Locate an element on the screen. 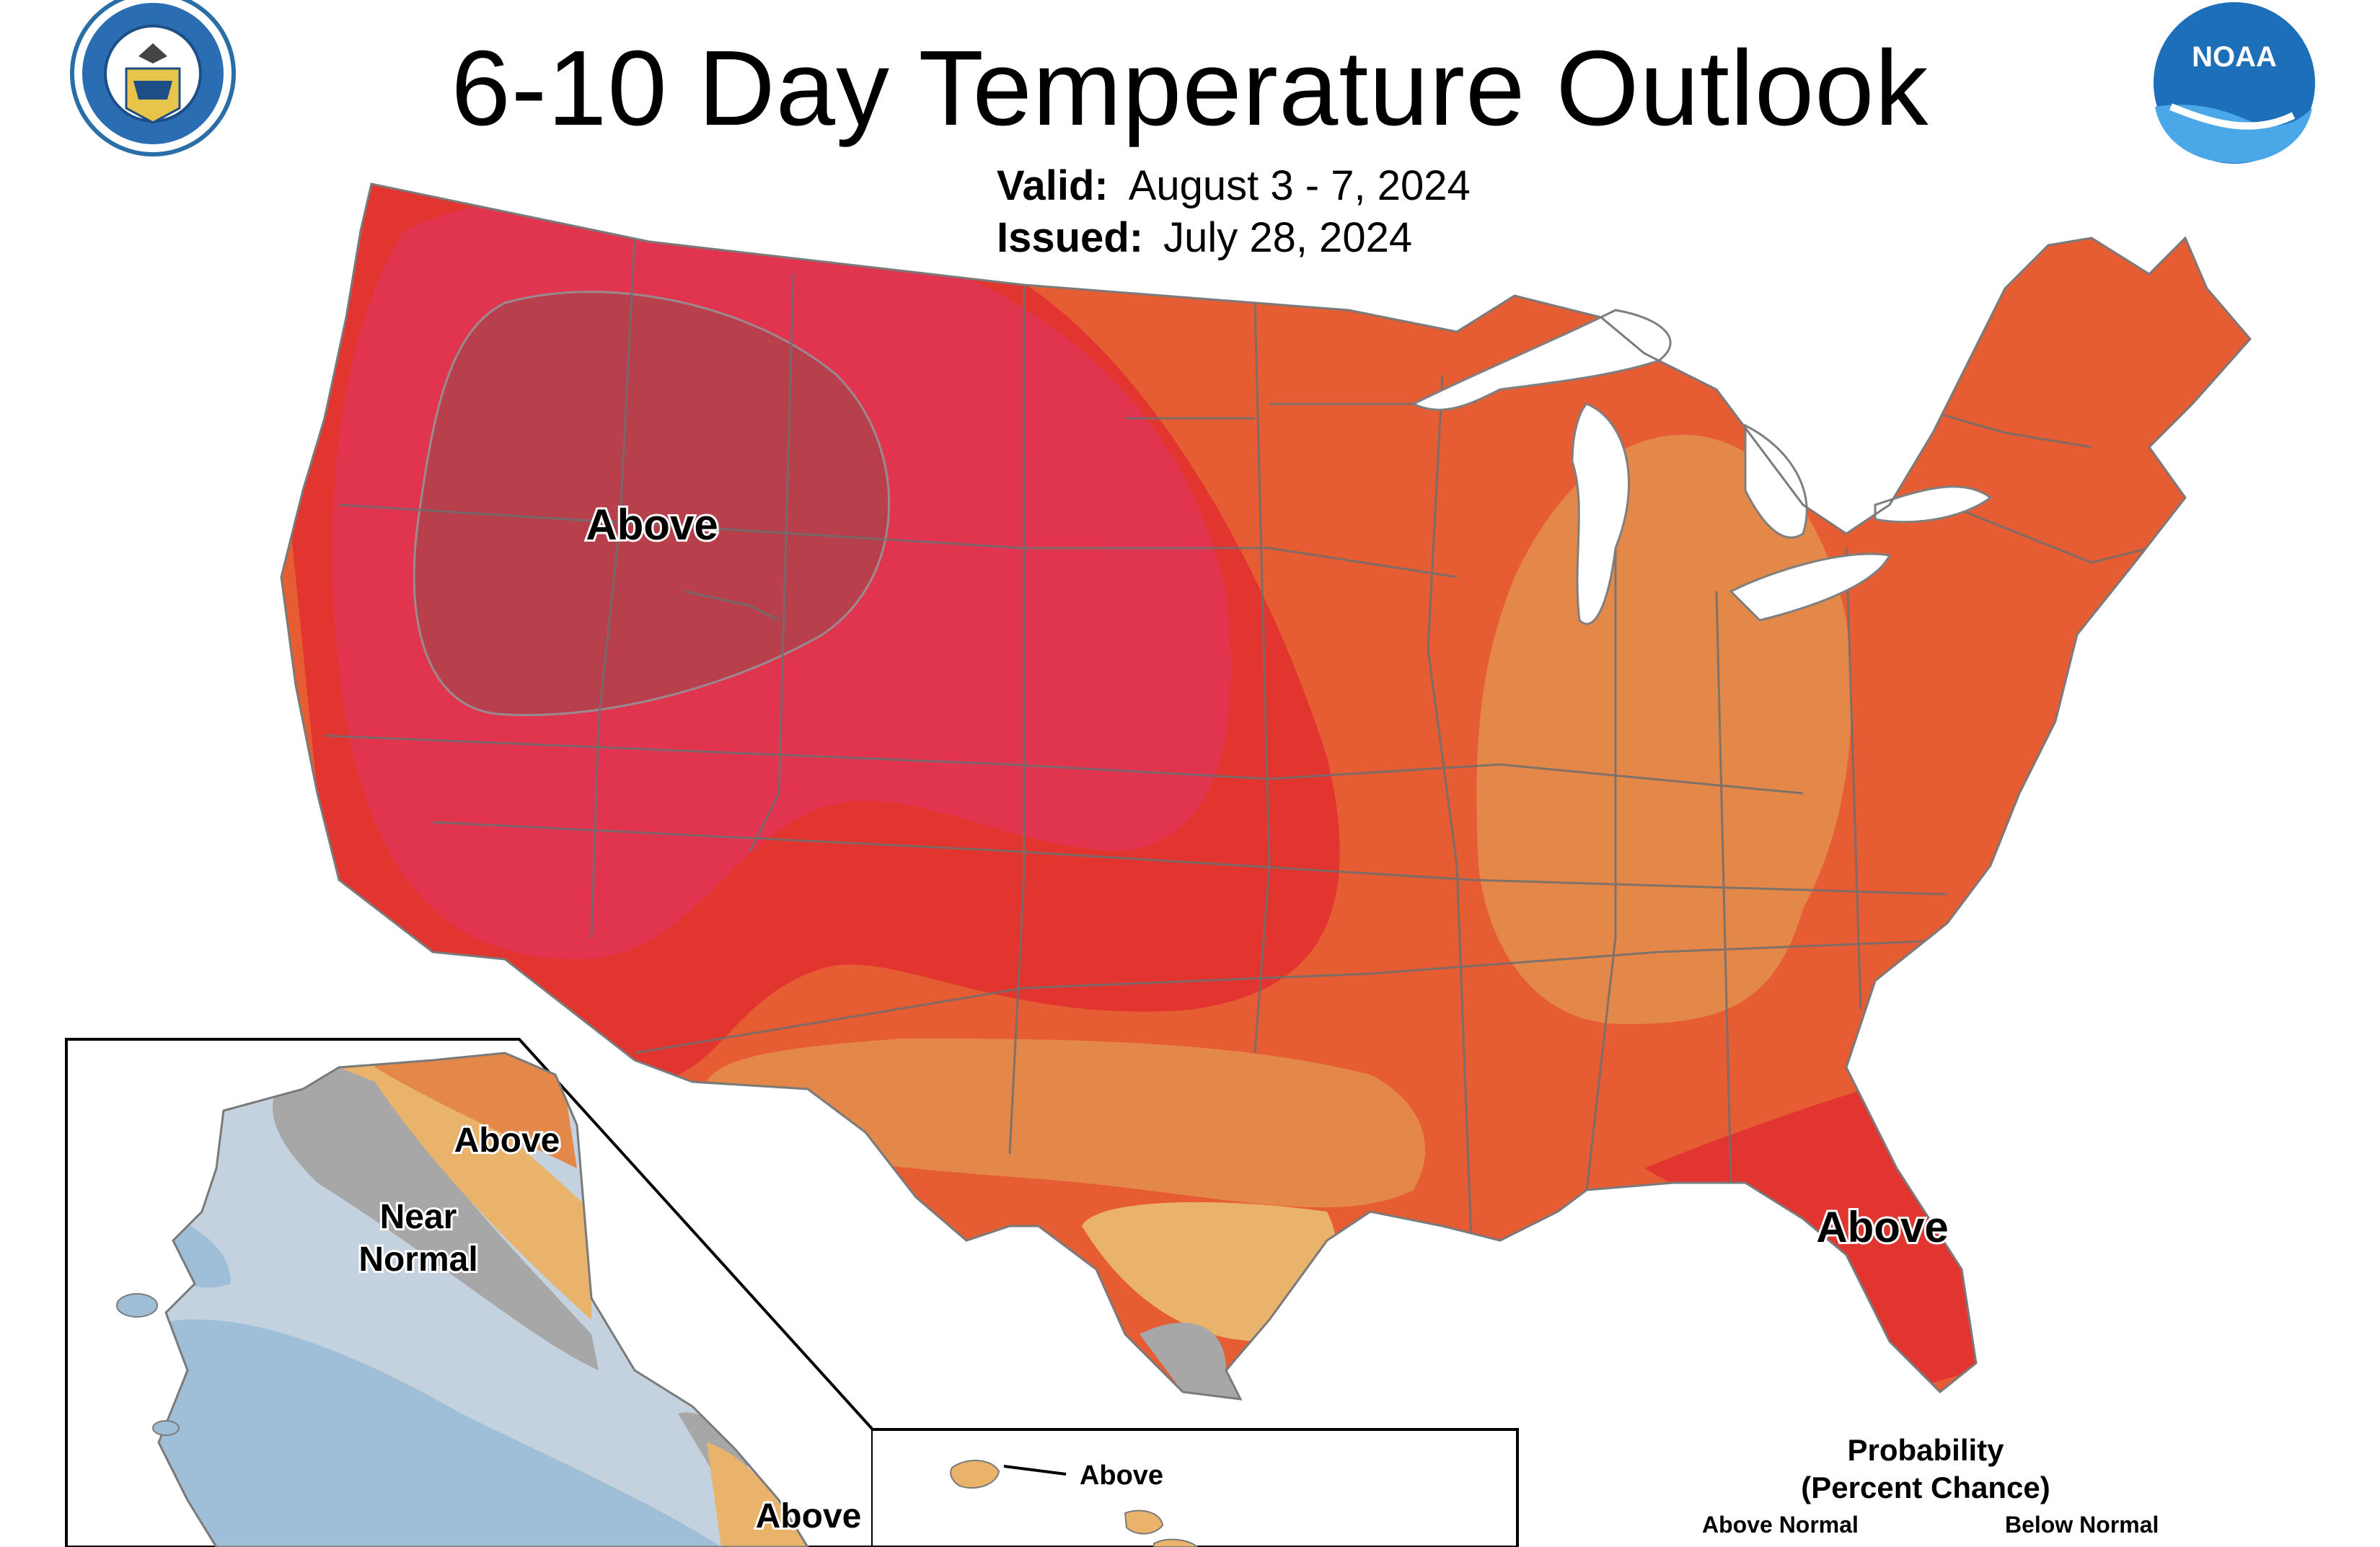 The height and width of the screenshot is (1547, 2380). alaska-near-normal-region is located at coordinates (436, 1217).